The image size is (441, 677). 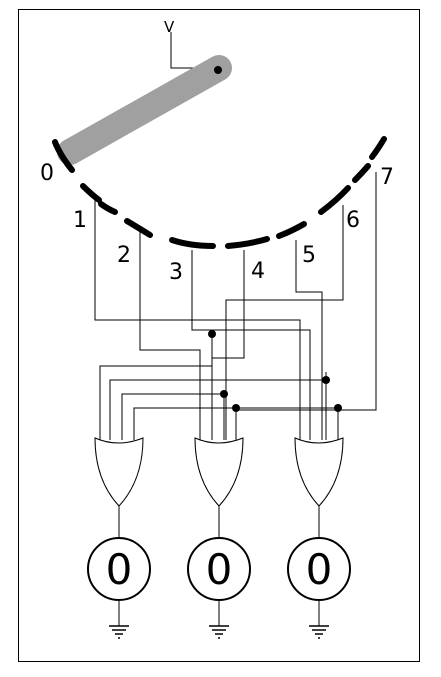 I want to click on output-value-c: 0, so click(x=319, y=569).